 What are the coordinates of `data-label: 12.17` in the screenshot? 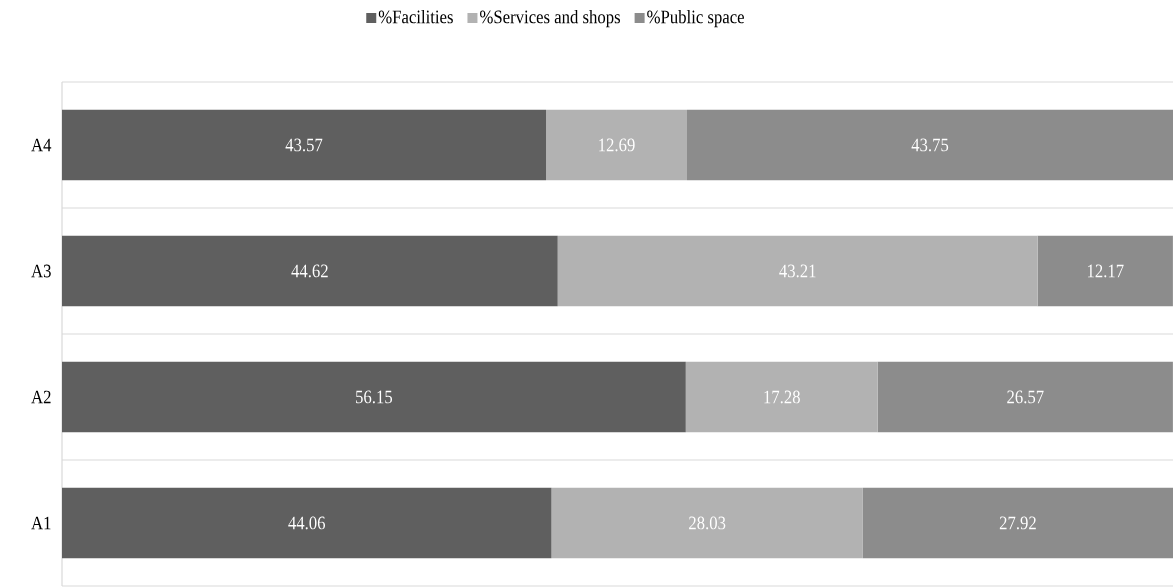 It's located at (1105, 271).